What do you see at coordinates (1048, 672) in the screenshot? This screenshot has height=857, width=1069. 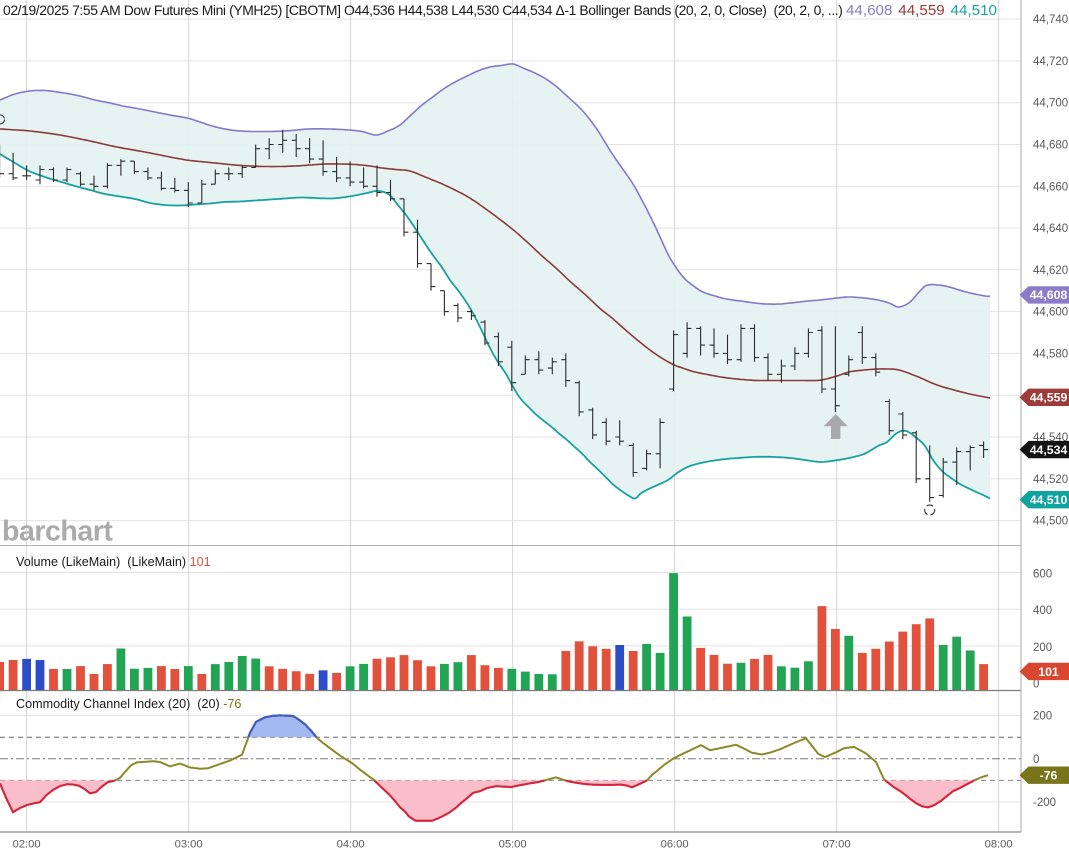 I see `svg-text: 101` at bounding box center [1048, 672].